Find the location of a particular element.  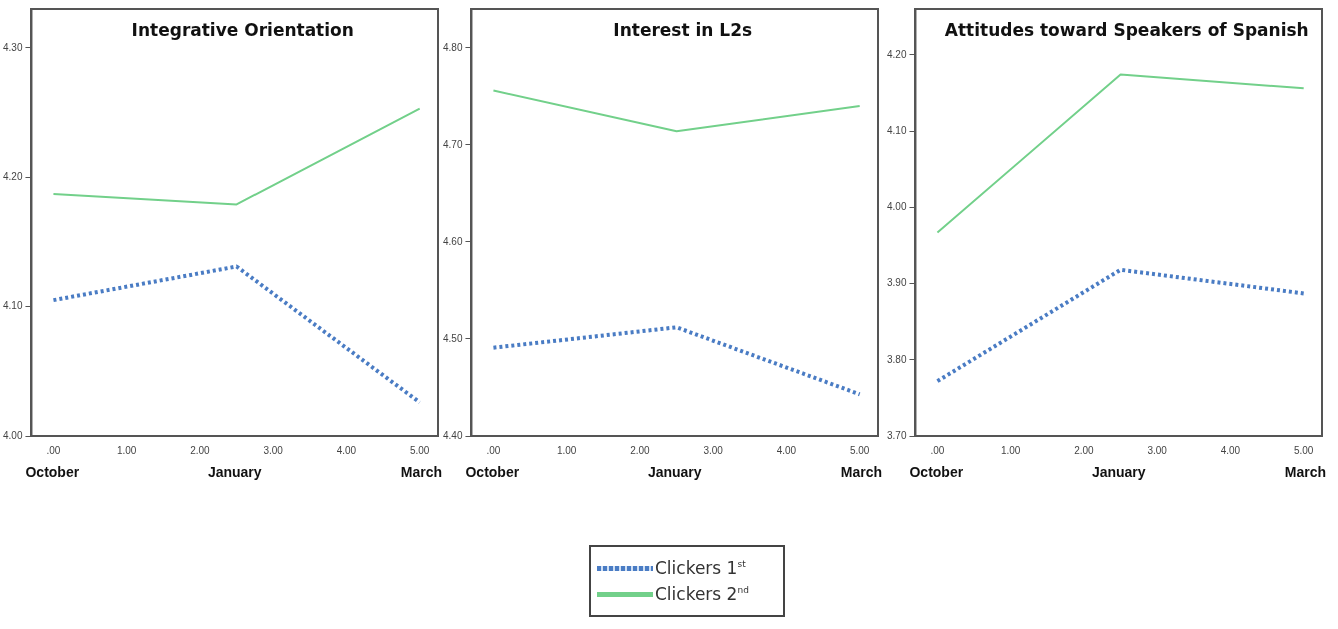

y-tick-label: 4.40 is located at coordinates (452, 435).